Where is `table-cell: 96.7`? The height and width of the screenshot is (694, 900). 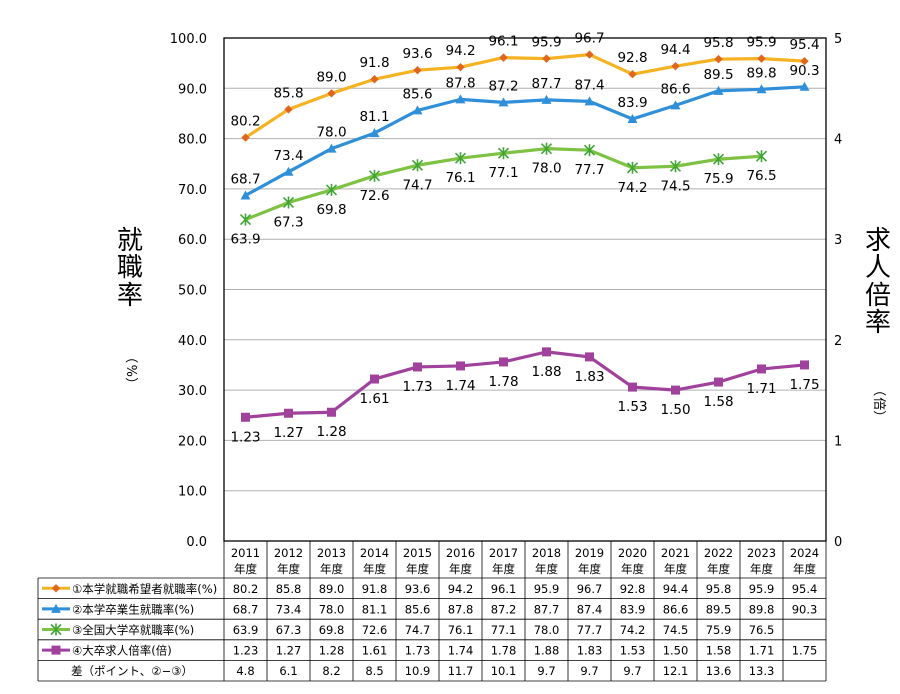 table-cell: 96.7 is located at coordinates (590, 589).